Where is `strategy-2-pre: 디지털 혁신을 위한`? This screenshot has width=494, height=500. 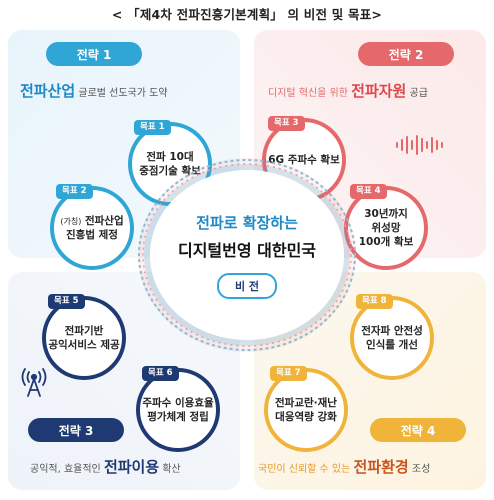 strategy-2-pre: 디지털 혁신을 위한 is located at coordinates (310, 93).